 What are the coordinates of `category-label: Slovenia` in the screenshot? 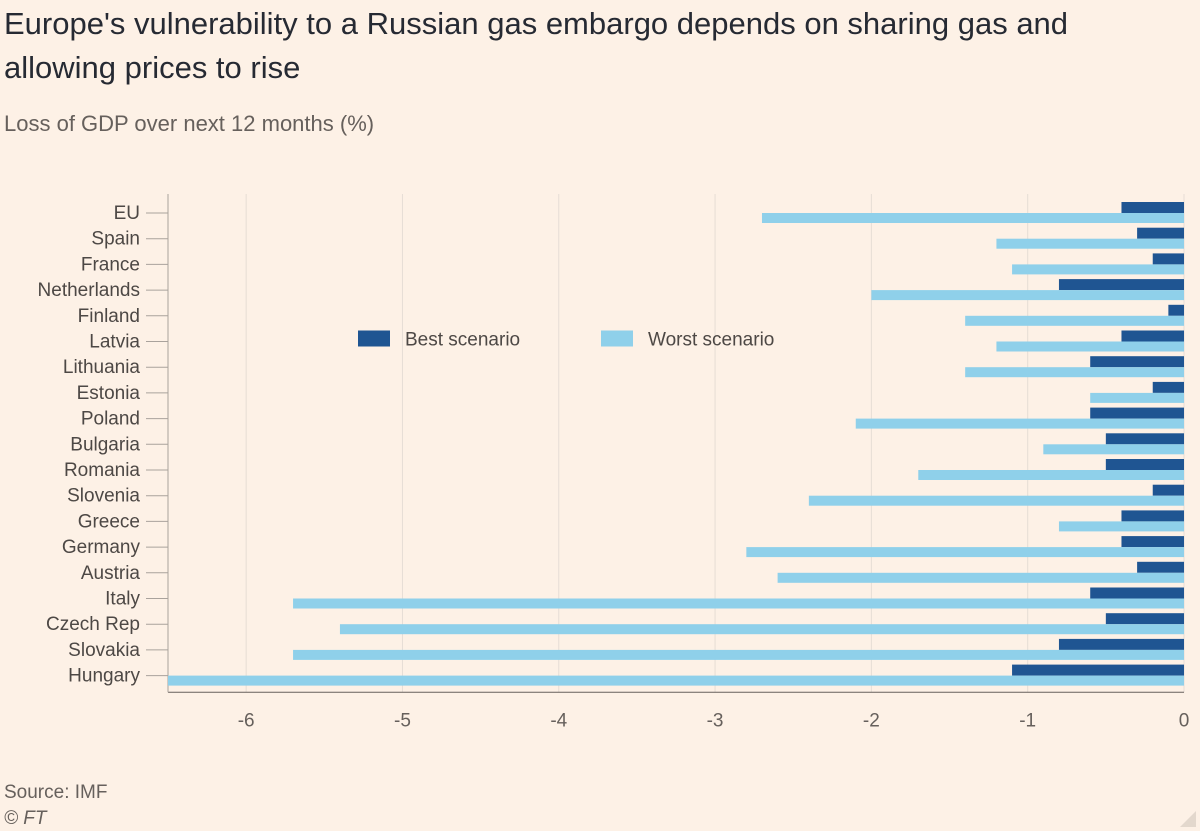 It's located at (103, 496).